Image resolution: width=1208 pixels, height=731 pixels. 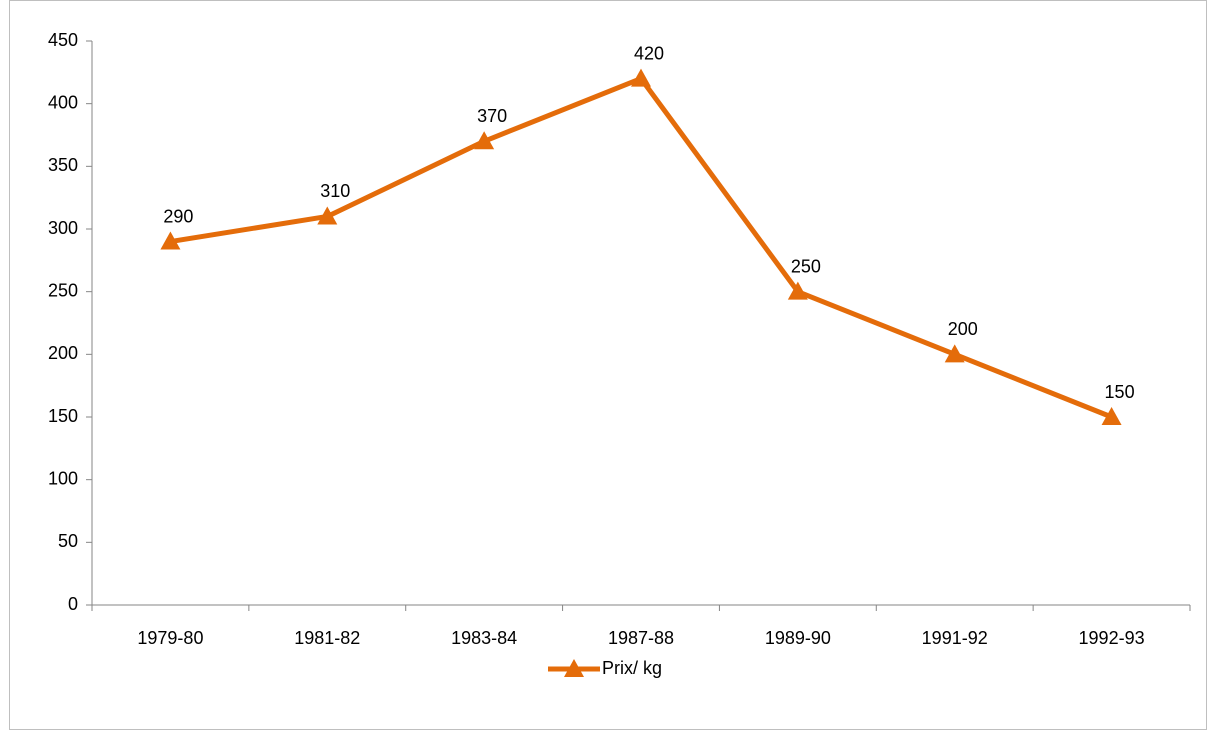 What do you see at coordinates (798, 638) in the screenshot?
I see `x-tick-label: 1989-90` at bounding box center [798, 638].